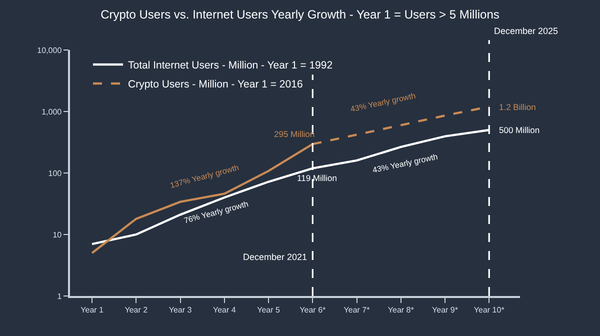  I want to click on x-tick-label: Year 10*, so click(489, 309).